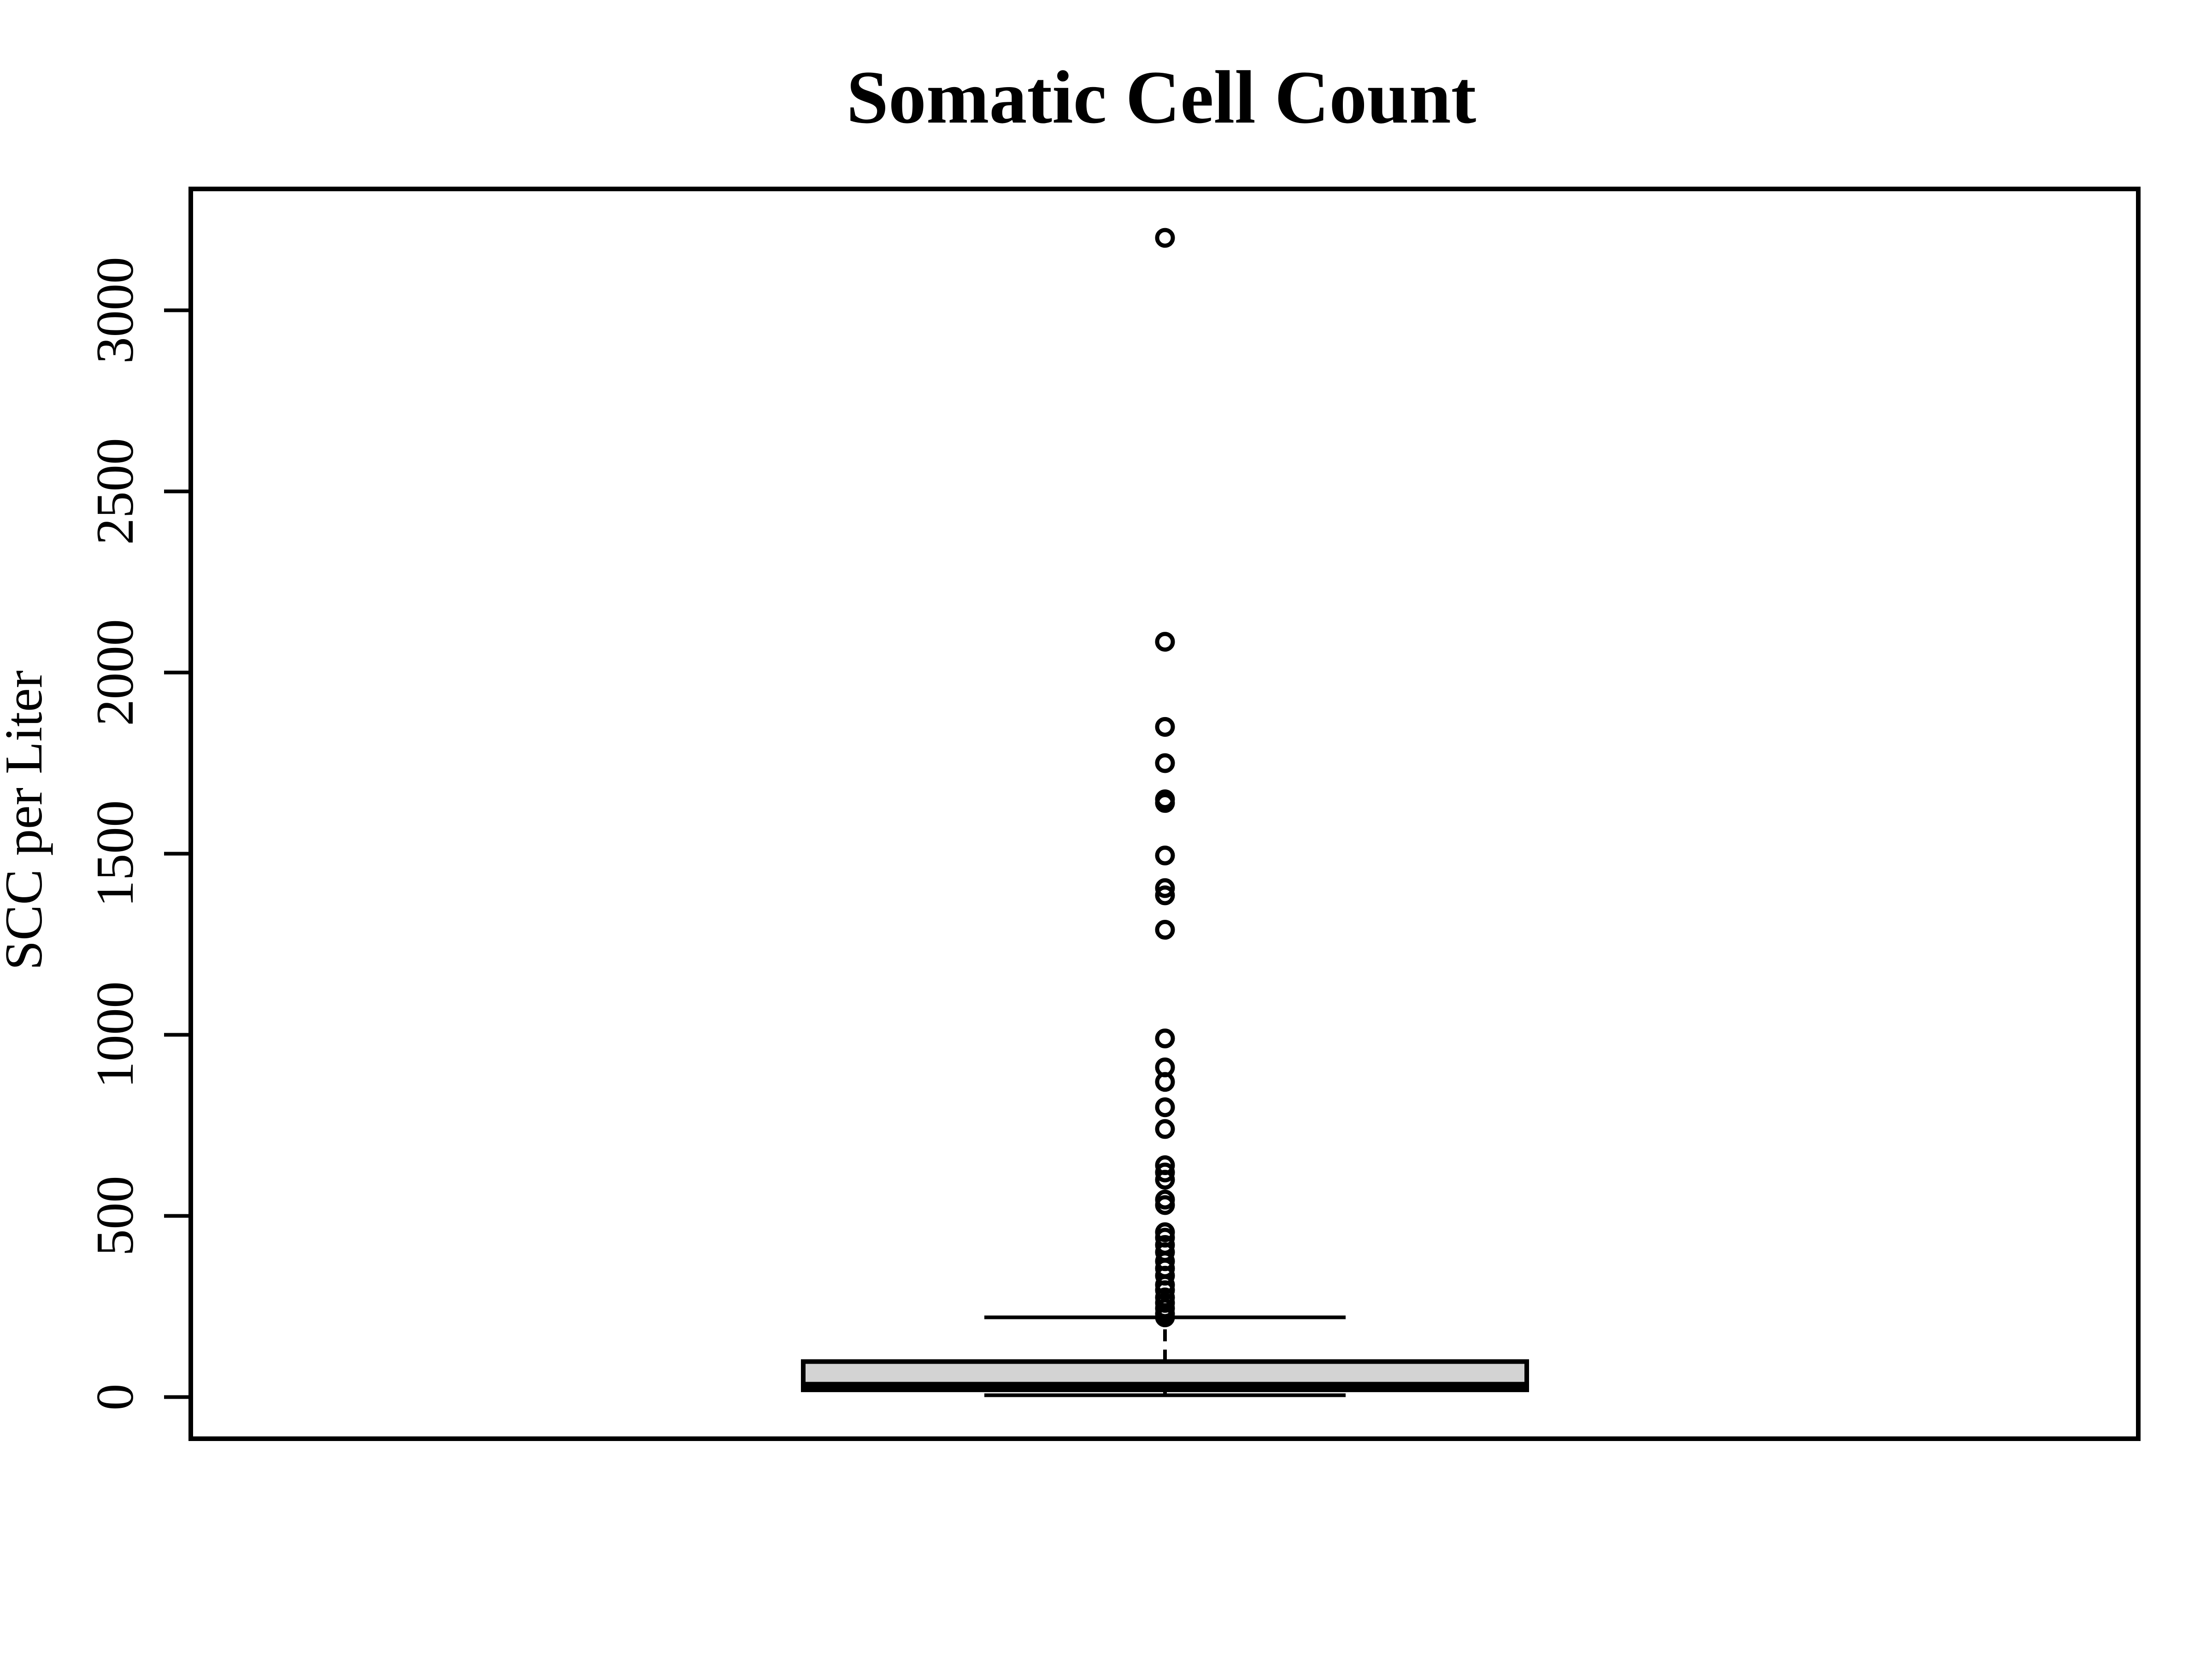  I want to click on chart-title: Somatic Cell Count, so click(1162, 97).